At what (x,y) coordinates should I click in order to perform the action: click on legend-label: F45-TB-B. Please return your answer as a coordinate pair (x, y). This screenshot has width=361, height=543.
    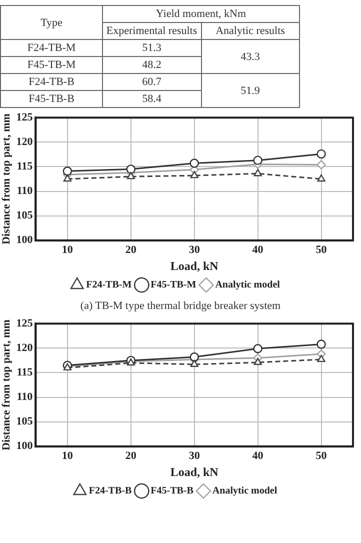
    Looking at the image, I should click on (172, 491).